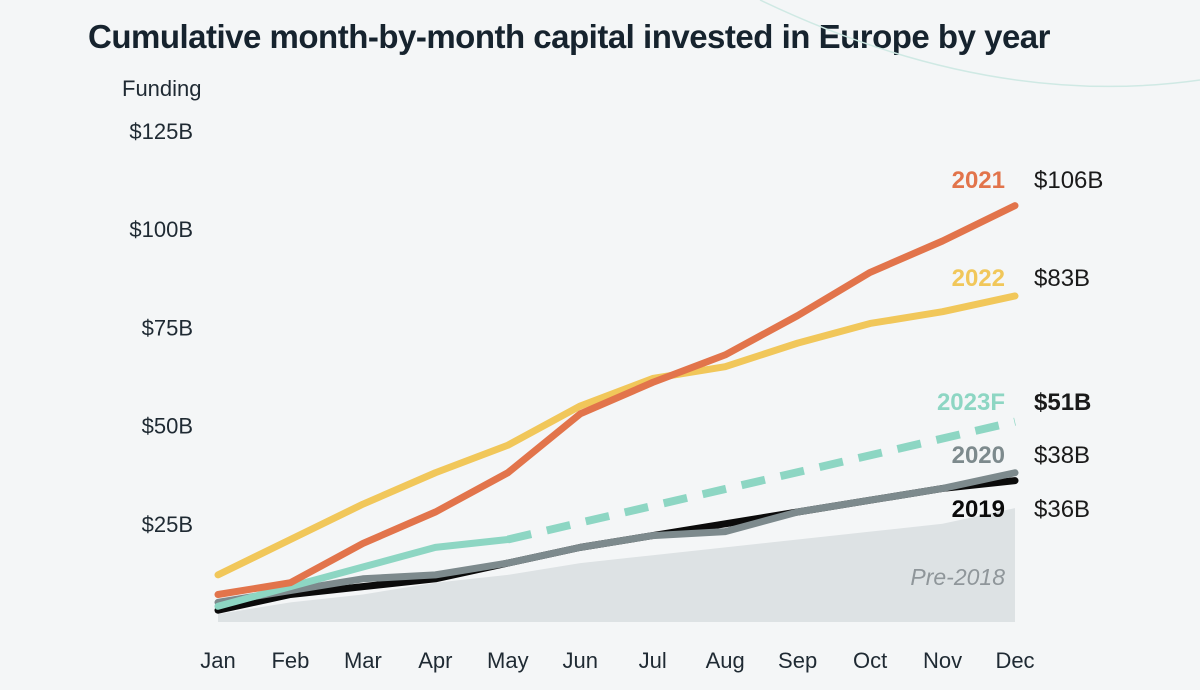 The width and height of the screenshot is (1200, 690). I want to click on line-2023f-forecast, so click(761, 480).